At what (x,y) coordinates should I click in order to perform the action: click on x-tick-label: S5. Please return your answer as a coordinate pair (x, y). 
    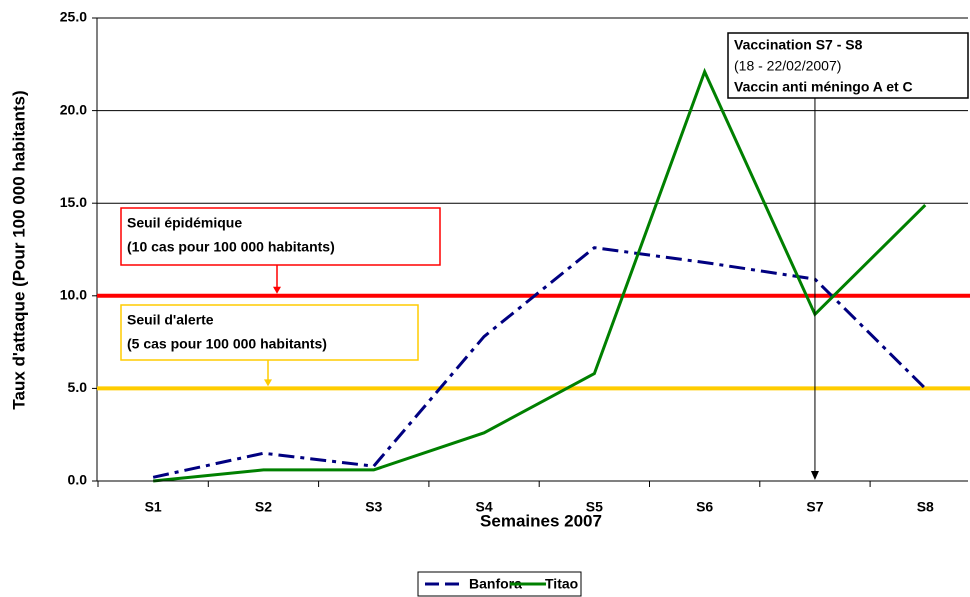
    Looking at the image, I should click on (594, 507).